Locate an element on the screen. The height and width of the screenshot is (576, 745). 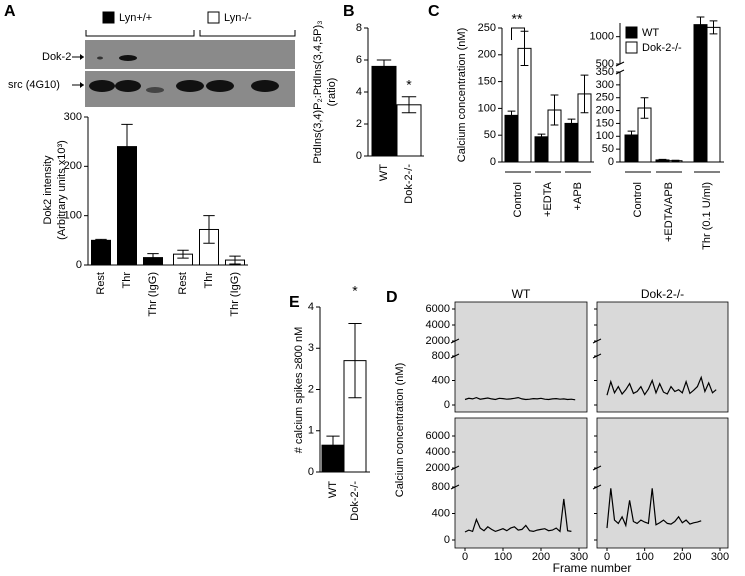
x-tick-label: WT is located at coordinates (384, 172).